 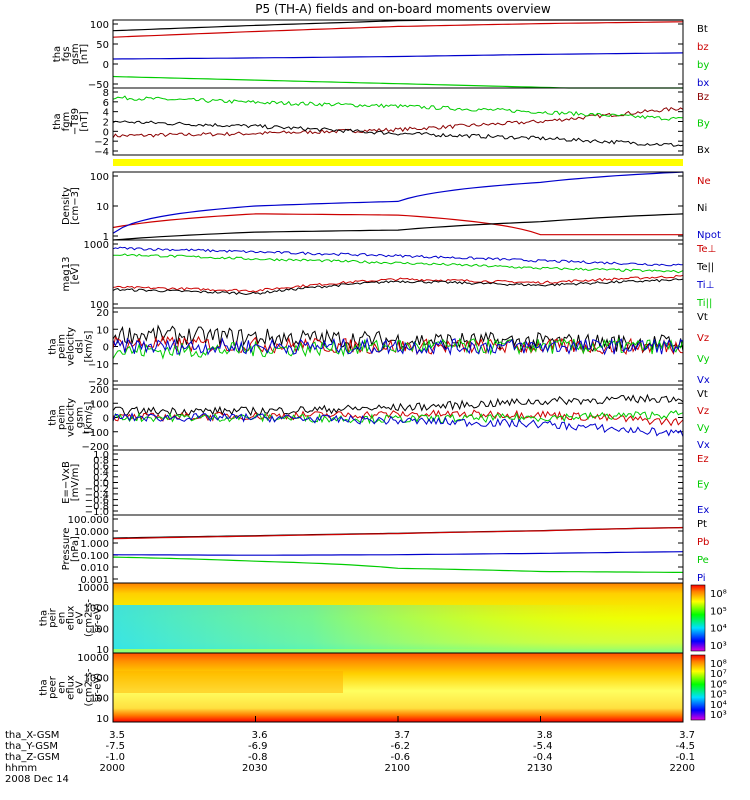 I want to click on ylabel-fgs: tha, so click(x=57, y=54).